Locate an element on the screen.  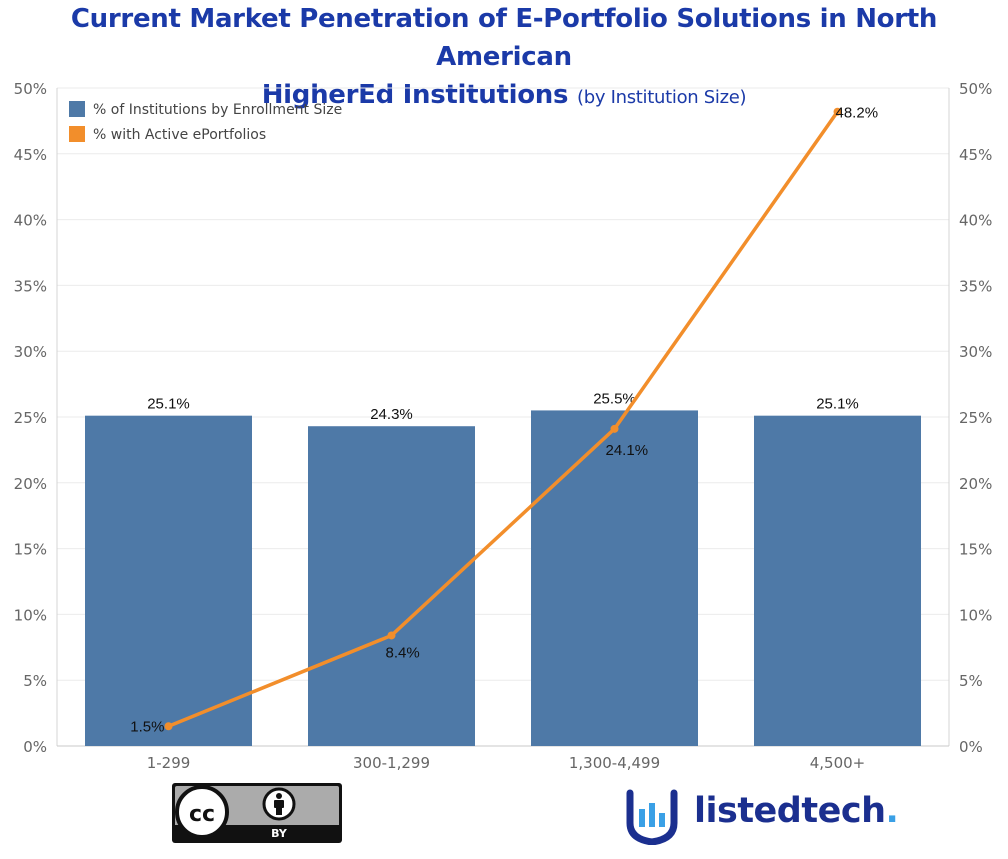
cc-by-label: BY is located at coordinates (279, 833).